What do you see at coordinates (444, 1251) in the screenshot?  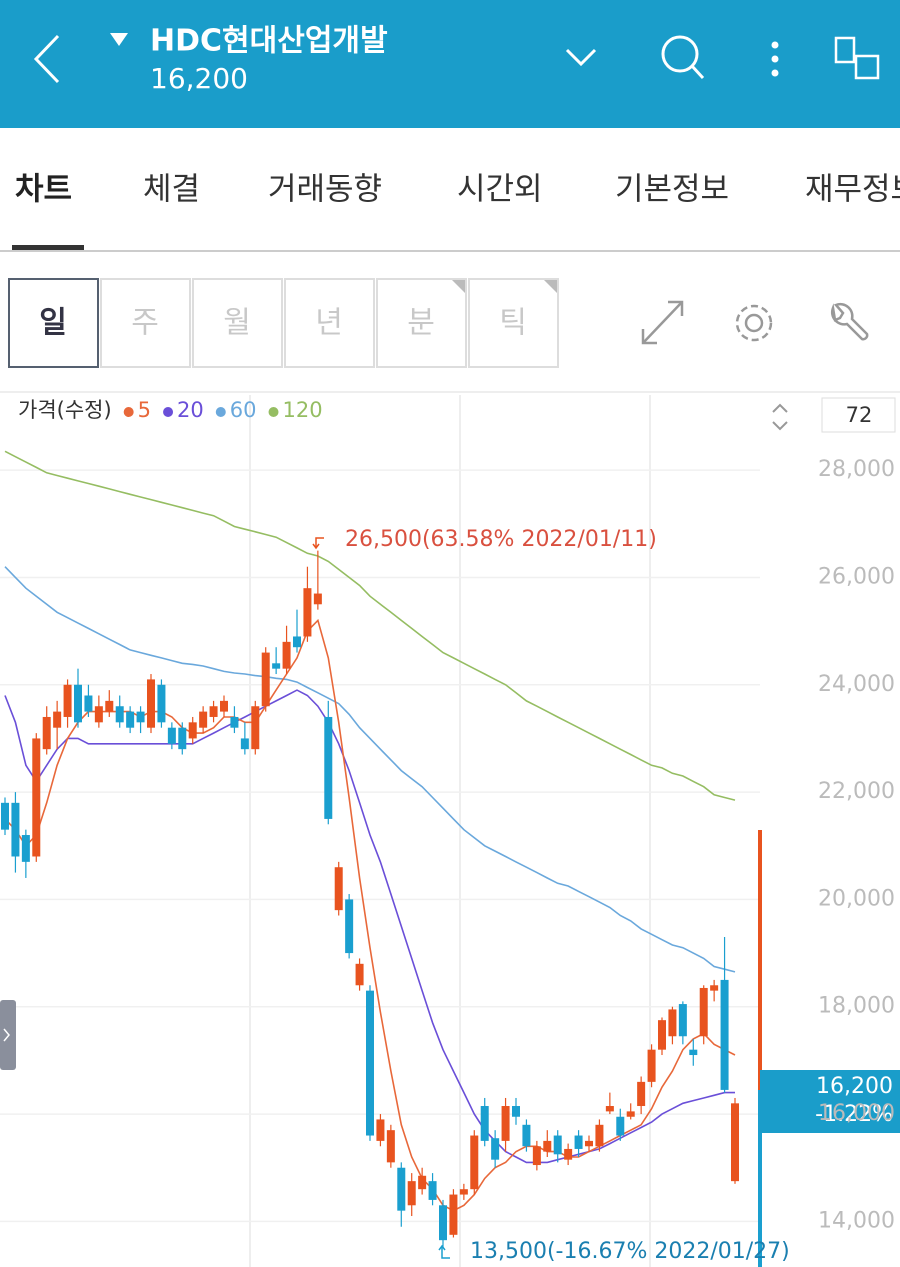 I see `low-marker` at bounding box center [444, 1251].